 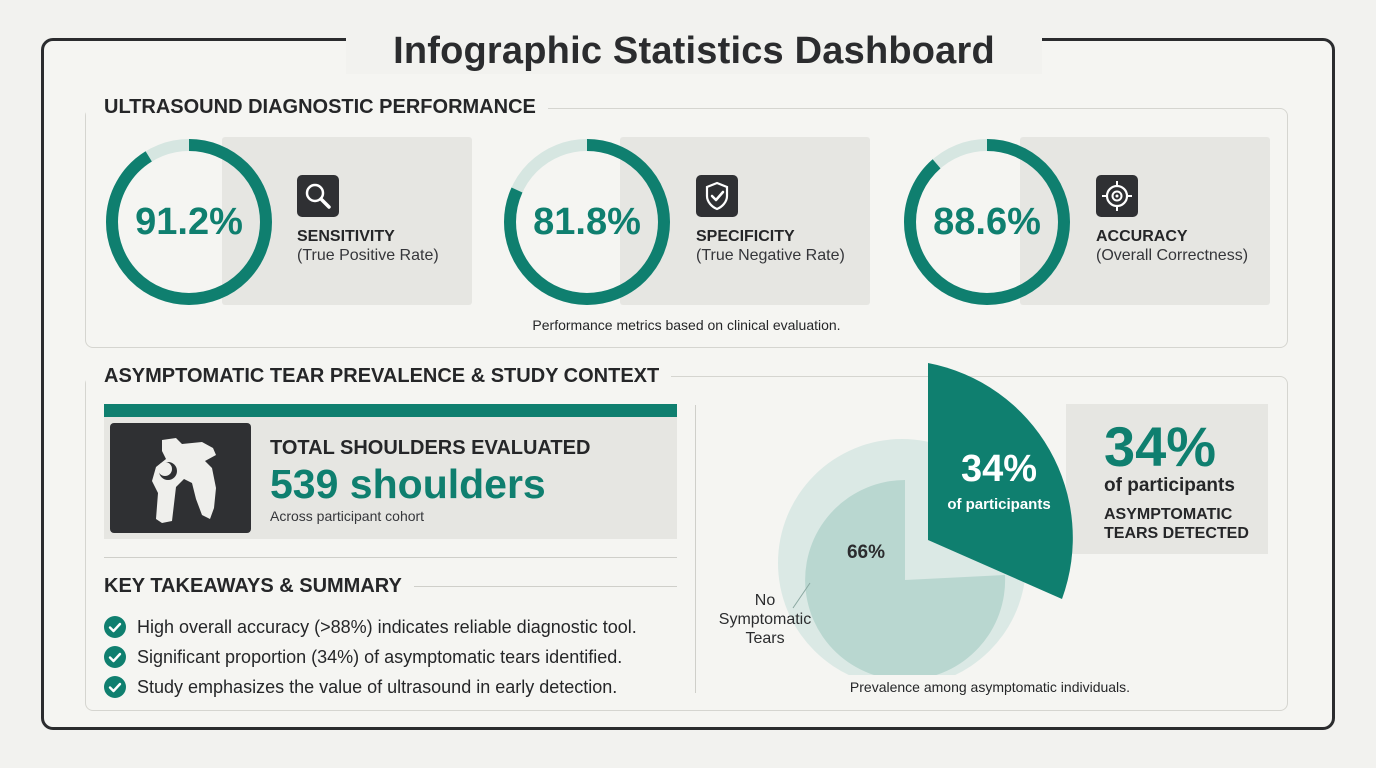 I want to click on pie-slice-no-tears, so click(x=905, y=577).